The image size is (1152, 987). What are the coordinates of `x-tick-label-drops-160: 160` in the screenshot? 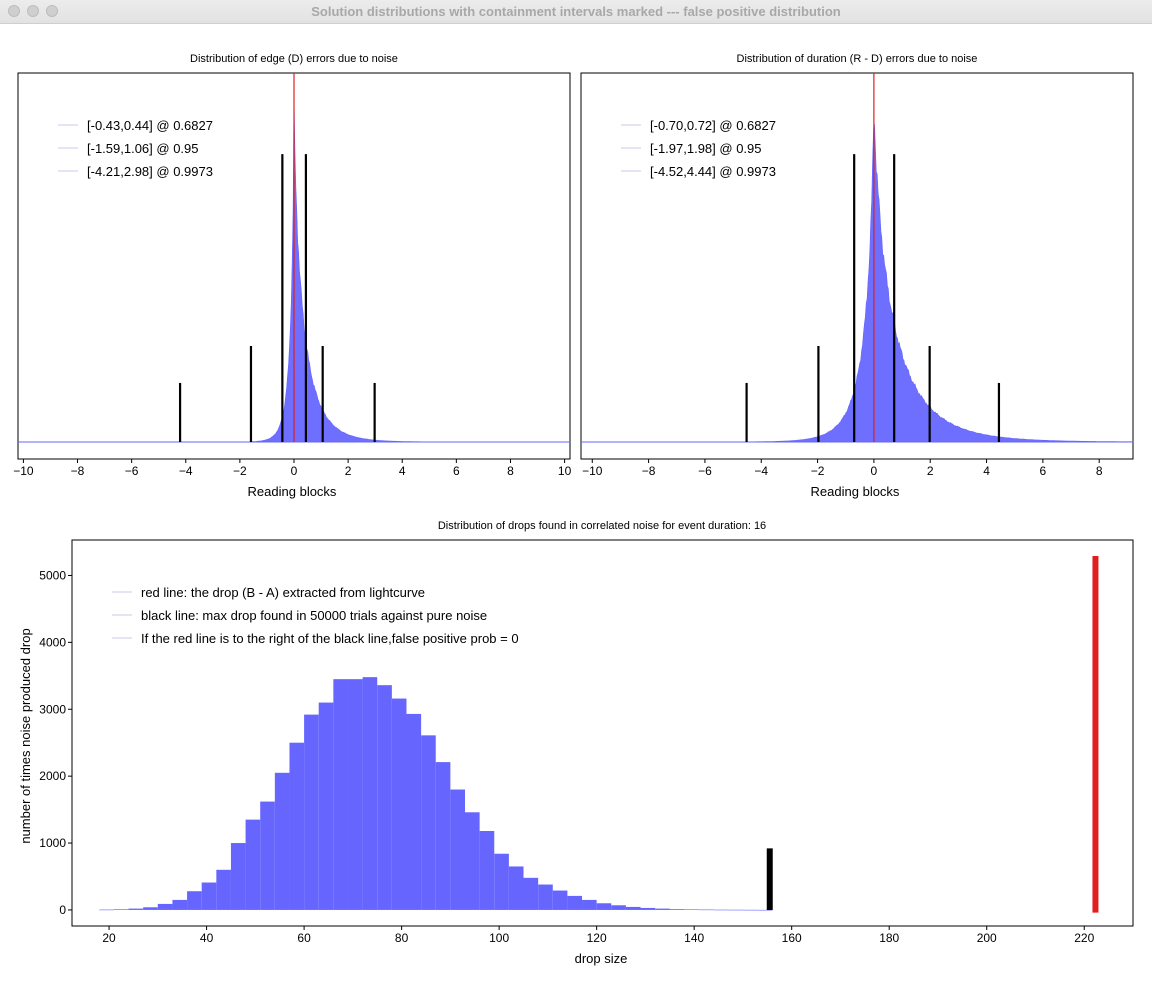 It's located at (792, 938).